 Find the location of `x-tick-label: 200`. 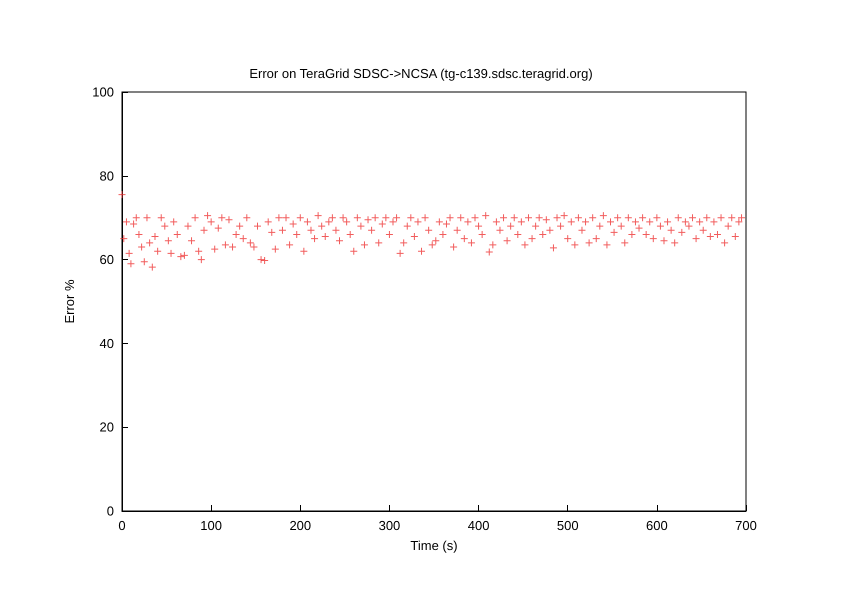

x-tick-label: 200 is located at coordinates (300, 525).